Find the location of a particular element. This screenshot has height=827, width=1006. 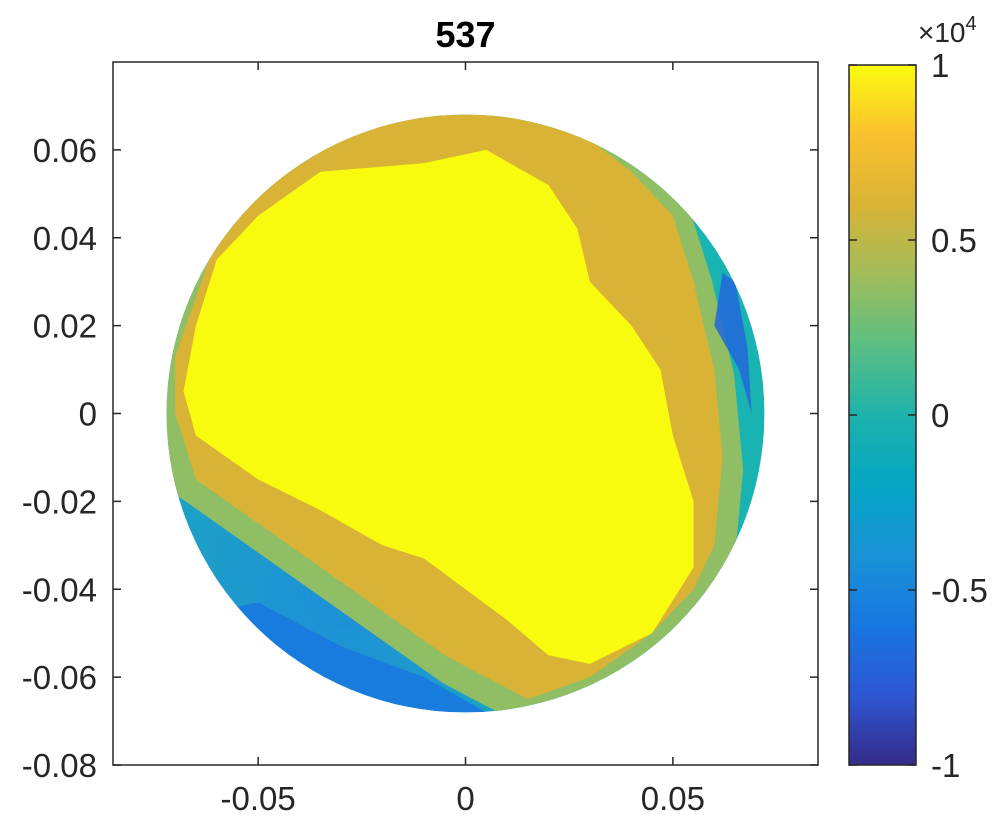

y-tick-label: 0.02 is located at coordinates (65, 326).